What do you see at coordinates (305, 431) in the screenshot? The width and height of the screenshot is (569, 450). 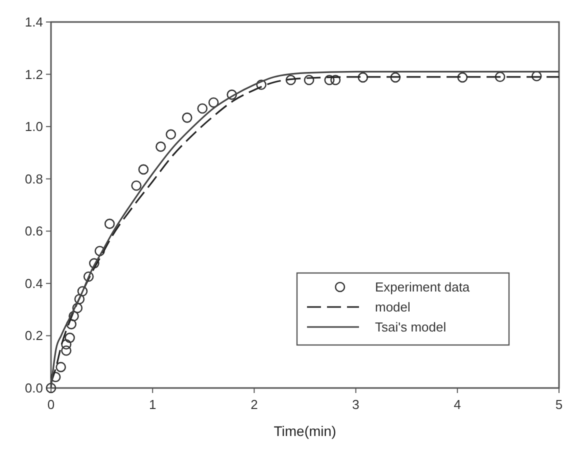 I see `x-axis-title: Time(min)` at bounding box center [305, 431].